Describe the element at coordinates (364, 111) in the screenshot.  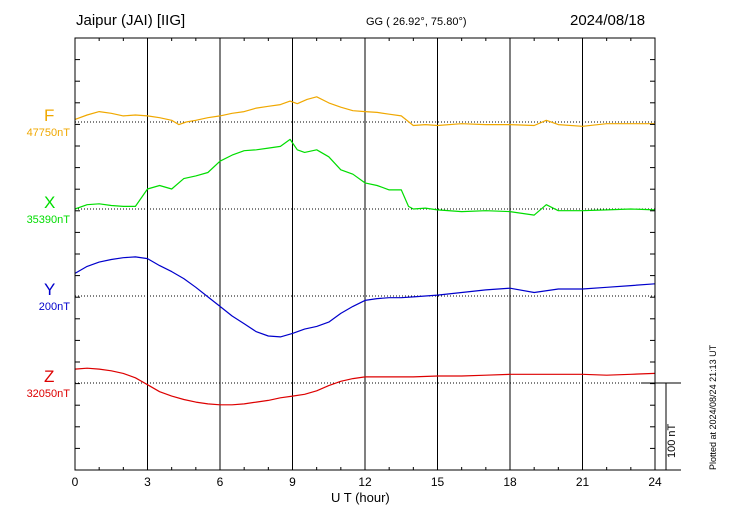
I see `series-line-f` at that location.